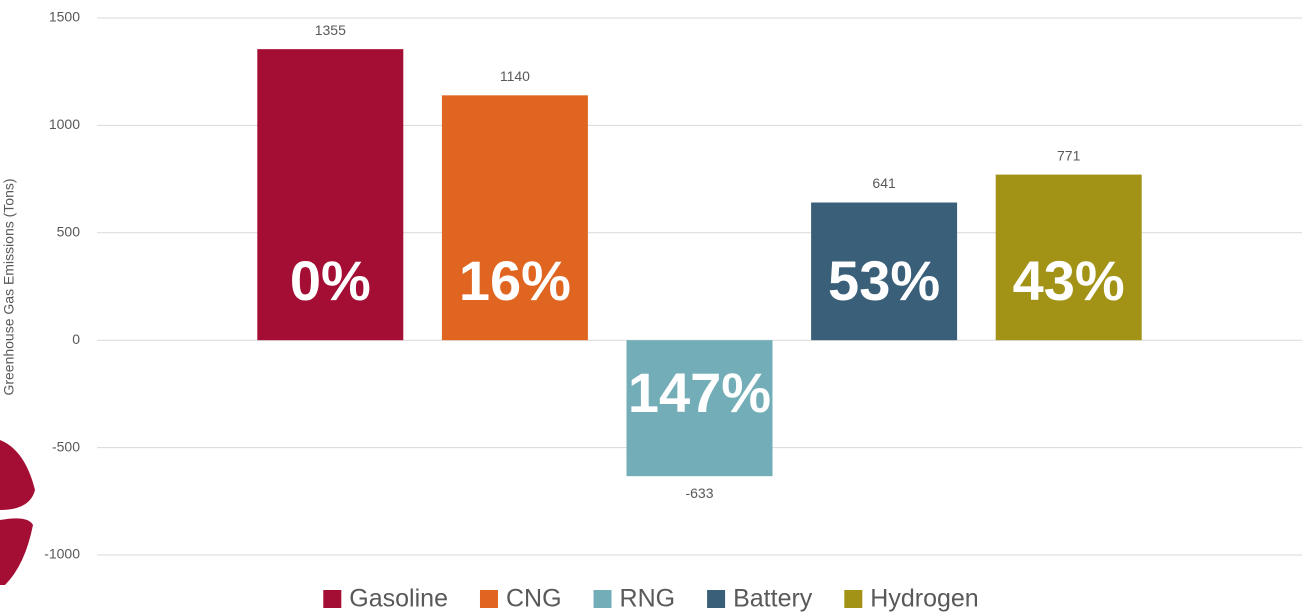 This screenshot has height=613, width=1302. I want to click on legend-label: Hydrogen, so click(924, 599).